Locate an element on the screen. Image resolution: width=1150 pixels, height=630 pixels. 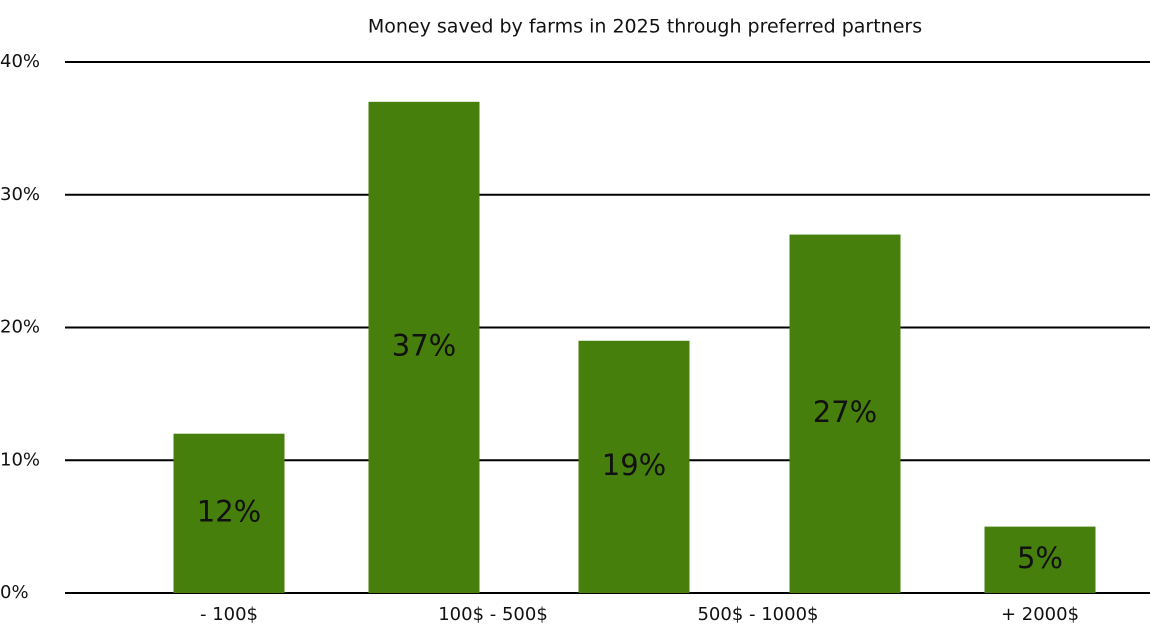
y-tick-label: 0% is located at coordinates (14, 592).